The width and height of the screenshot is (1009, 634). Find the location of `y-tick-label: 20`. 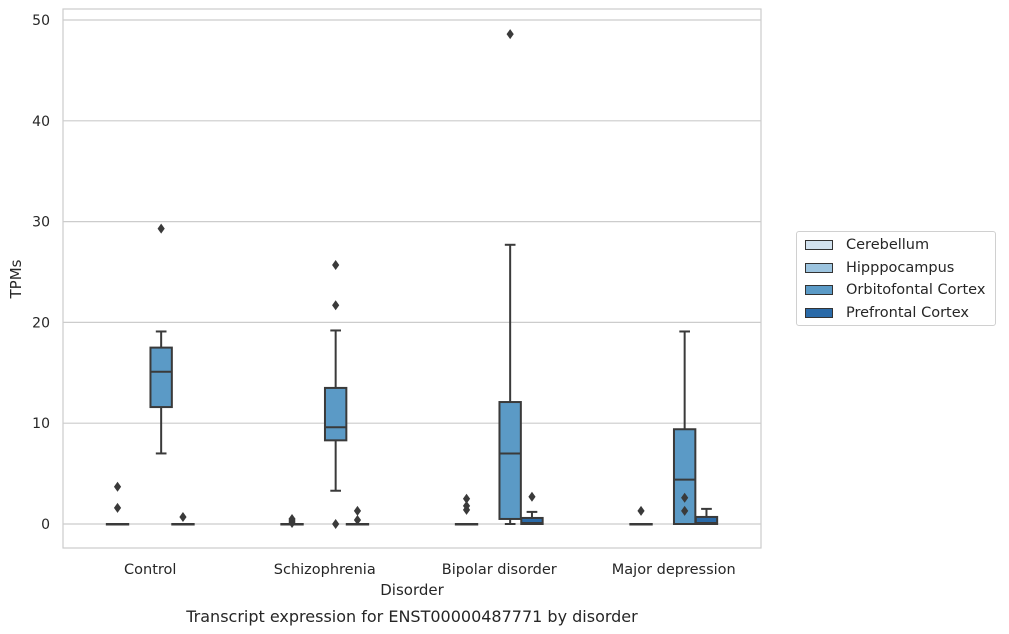

y-tick-label: 20 is located at coordinates (41, 323).